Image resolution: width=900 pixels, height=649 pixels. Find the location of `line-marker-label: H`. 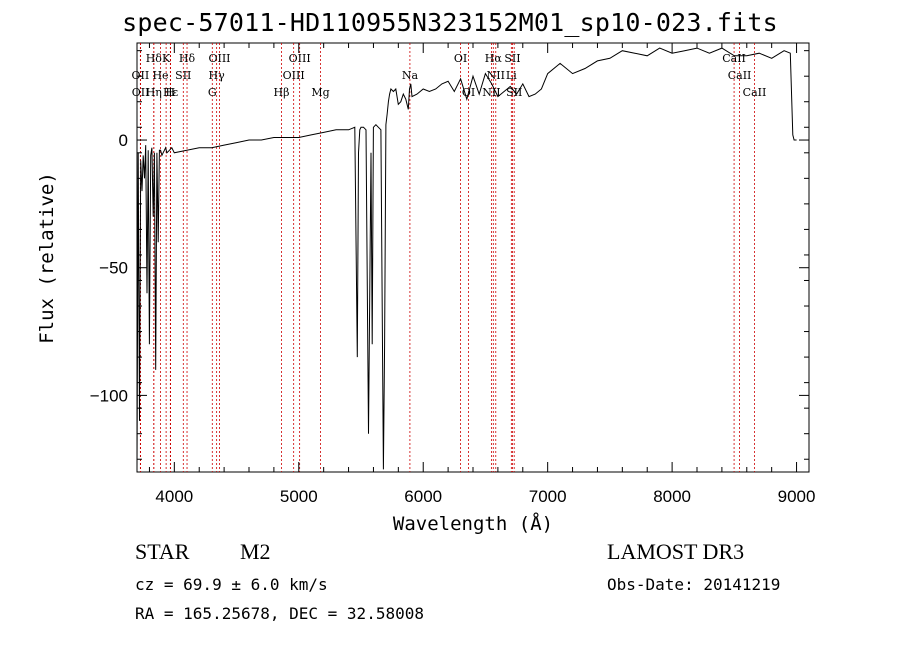

line-marker-label: H is located at coordinates (171, 92).